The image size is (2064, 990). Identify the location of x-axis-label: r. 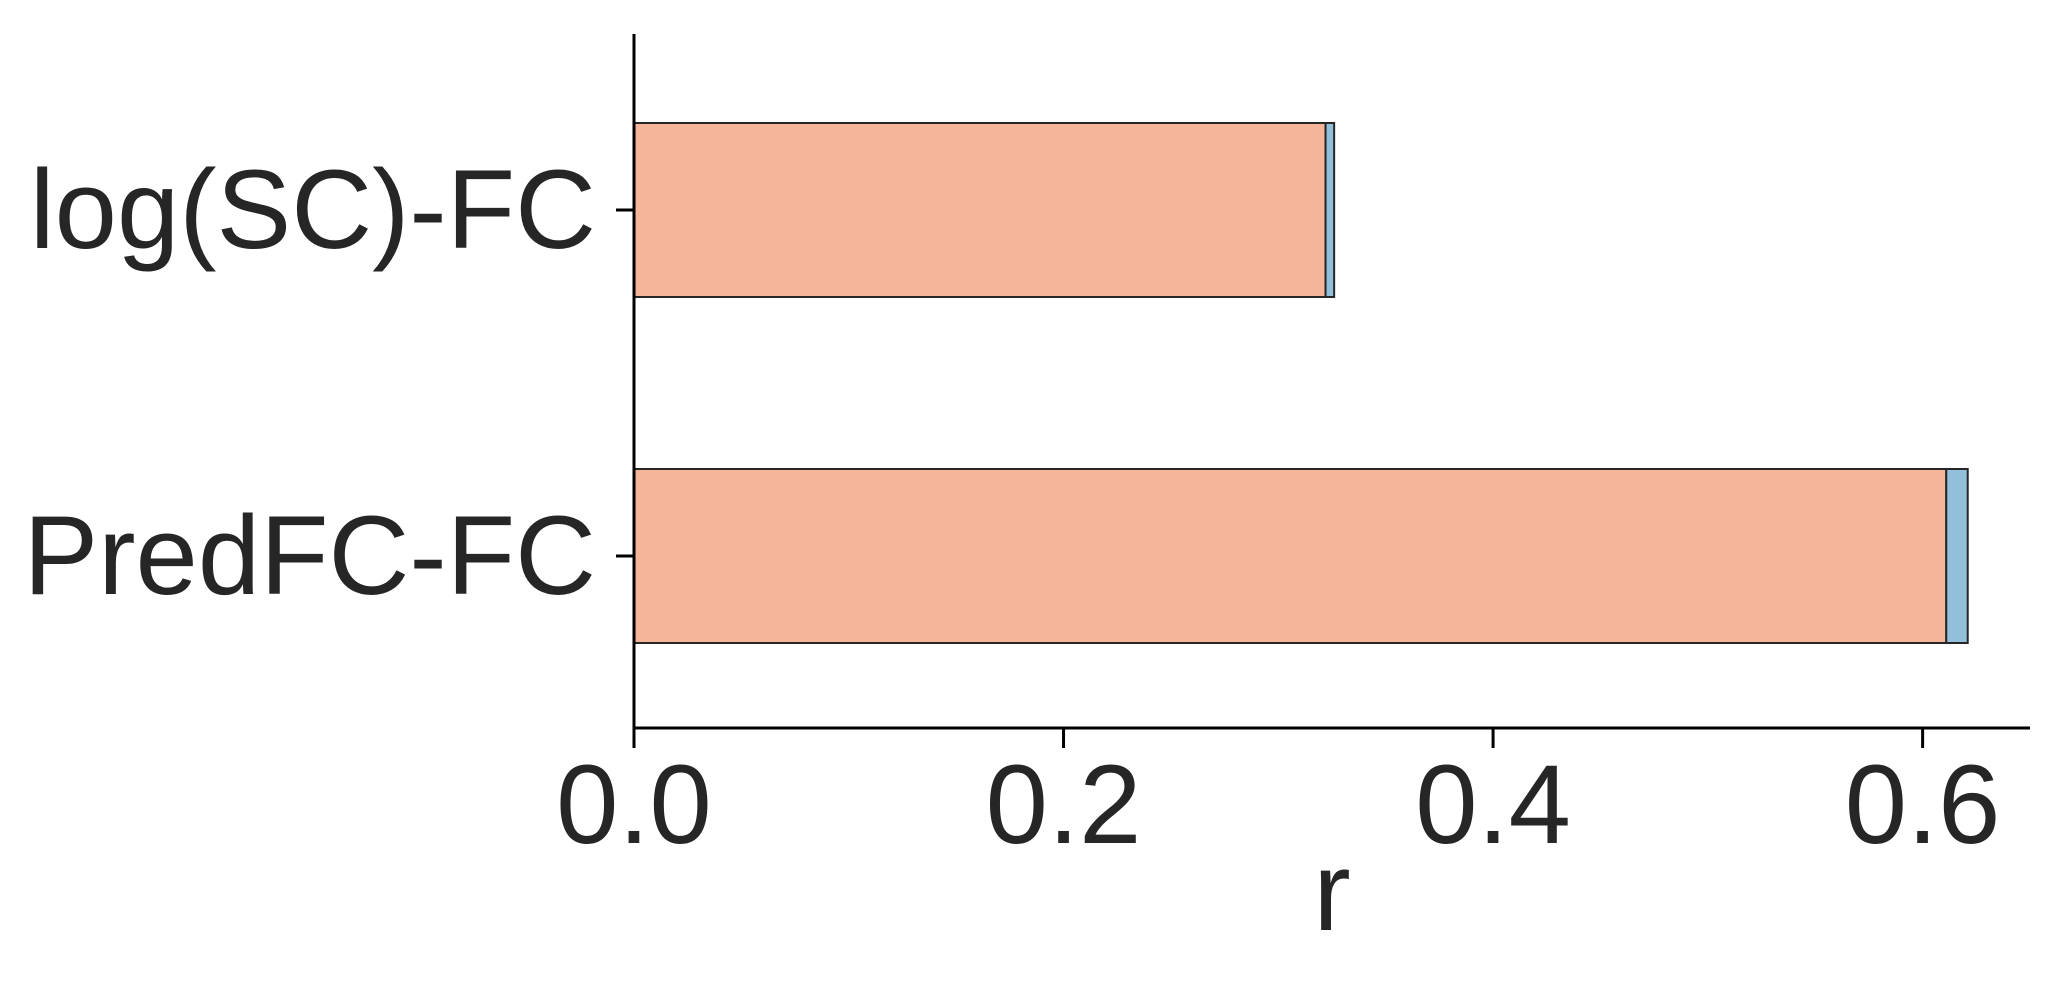
(1331, 891).